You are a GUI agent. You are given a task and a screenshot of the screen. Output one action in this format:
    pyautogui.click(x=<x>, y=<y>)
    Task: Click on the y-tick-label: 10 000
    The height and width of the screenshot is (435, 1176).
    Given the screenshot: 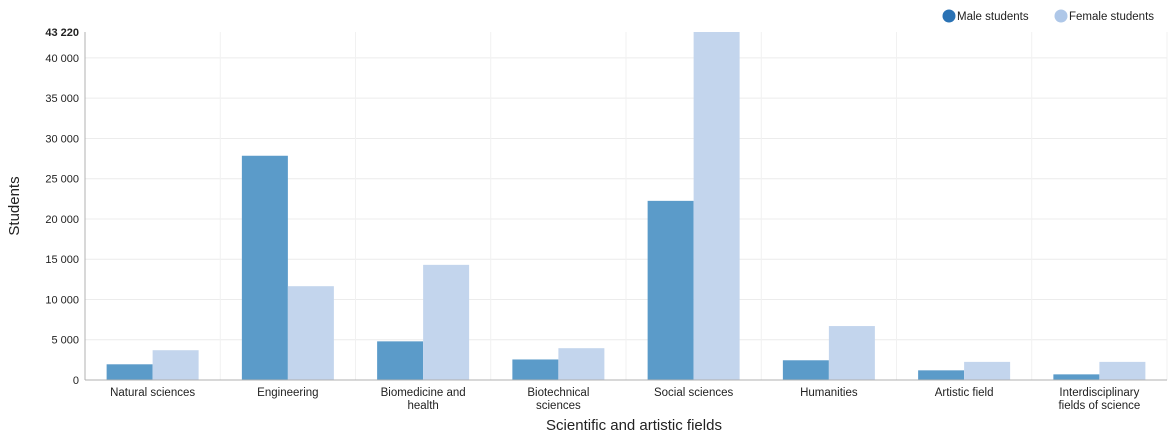 What is the action you would take?
    pyautogui.click(x=62, y=300)
    